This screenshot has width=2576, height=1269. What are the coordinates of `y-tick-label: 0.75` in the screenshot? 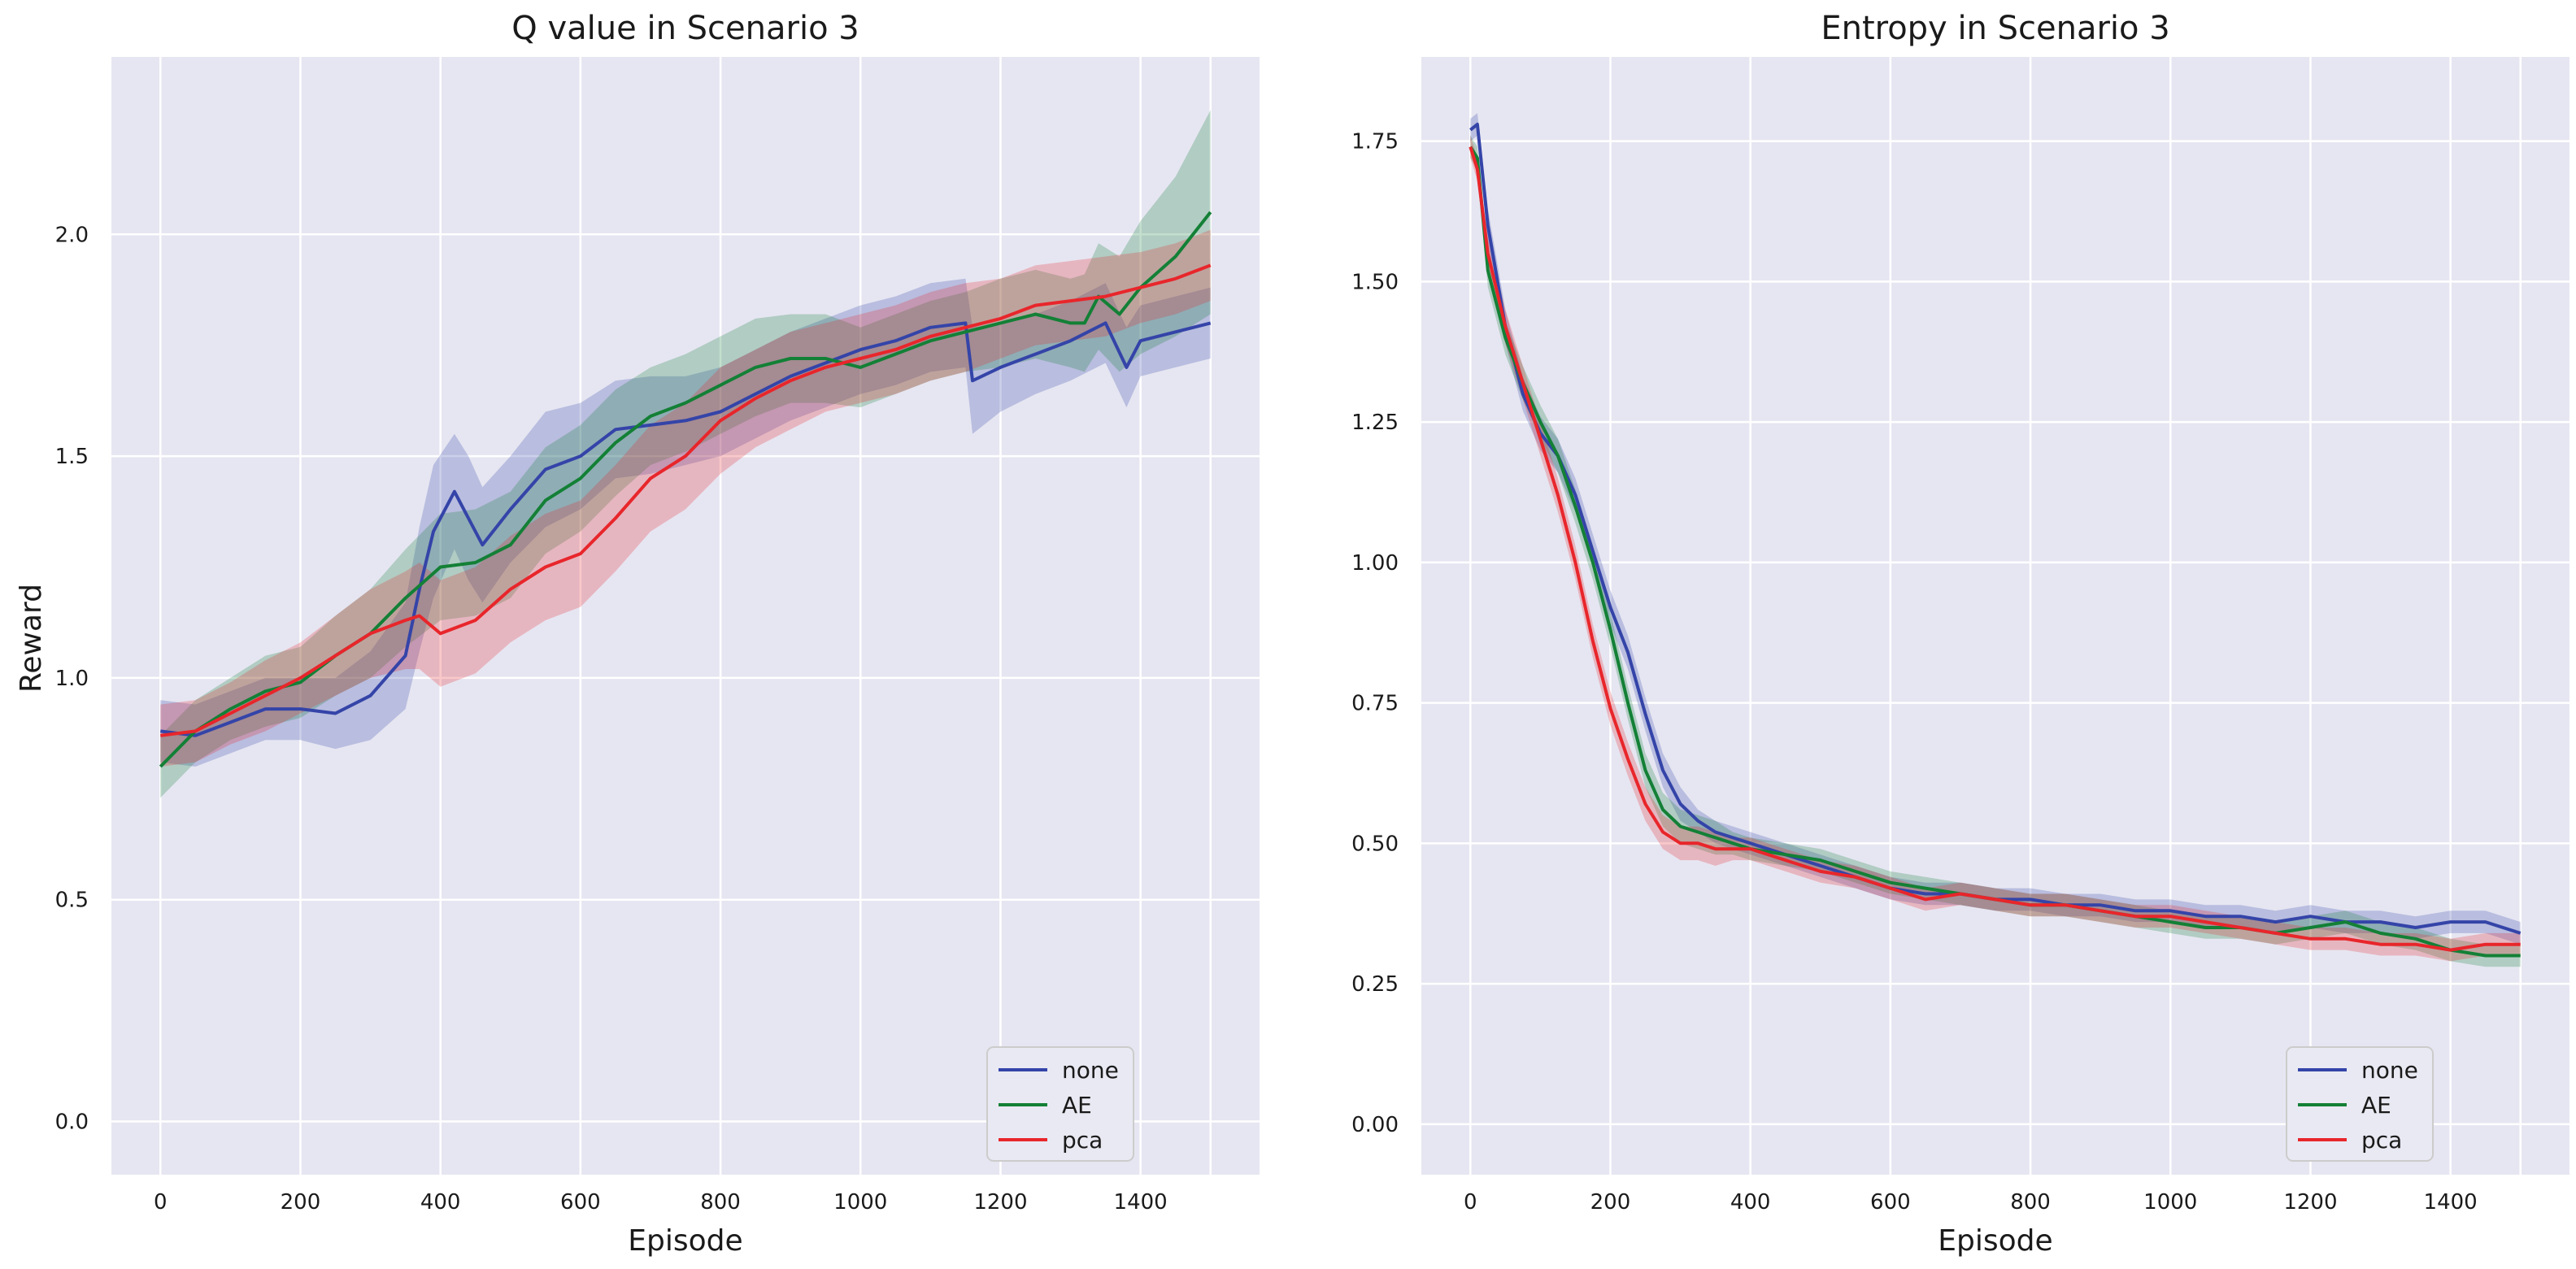 It's located at (1375, 704).